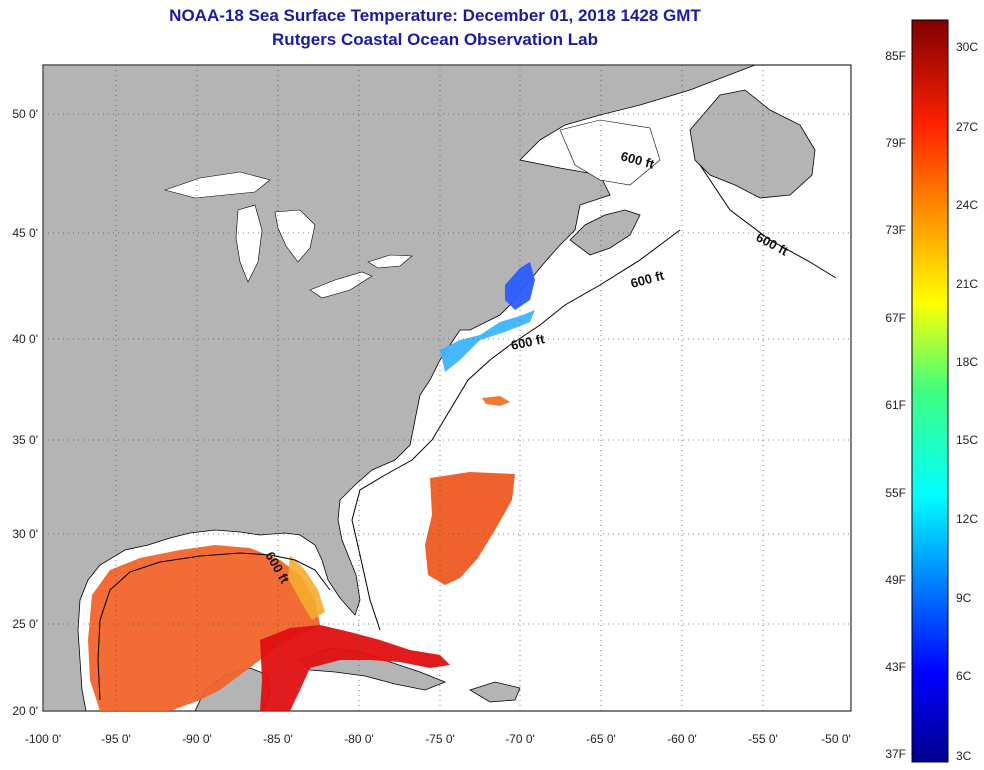 The width and height of the screenshot is (984, 770). Describe the element at coordinates (895, 754) in the screenshot. I see `f-label: 37F` at that location.